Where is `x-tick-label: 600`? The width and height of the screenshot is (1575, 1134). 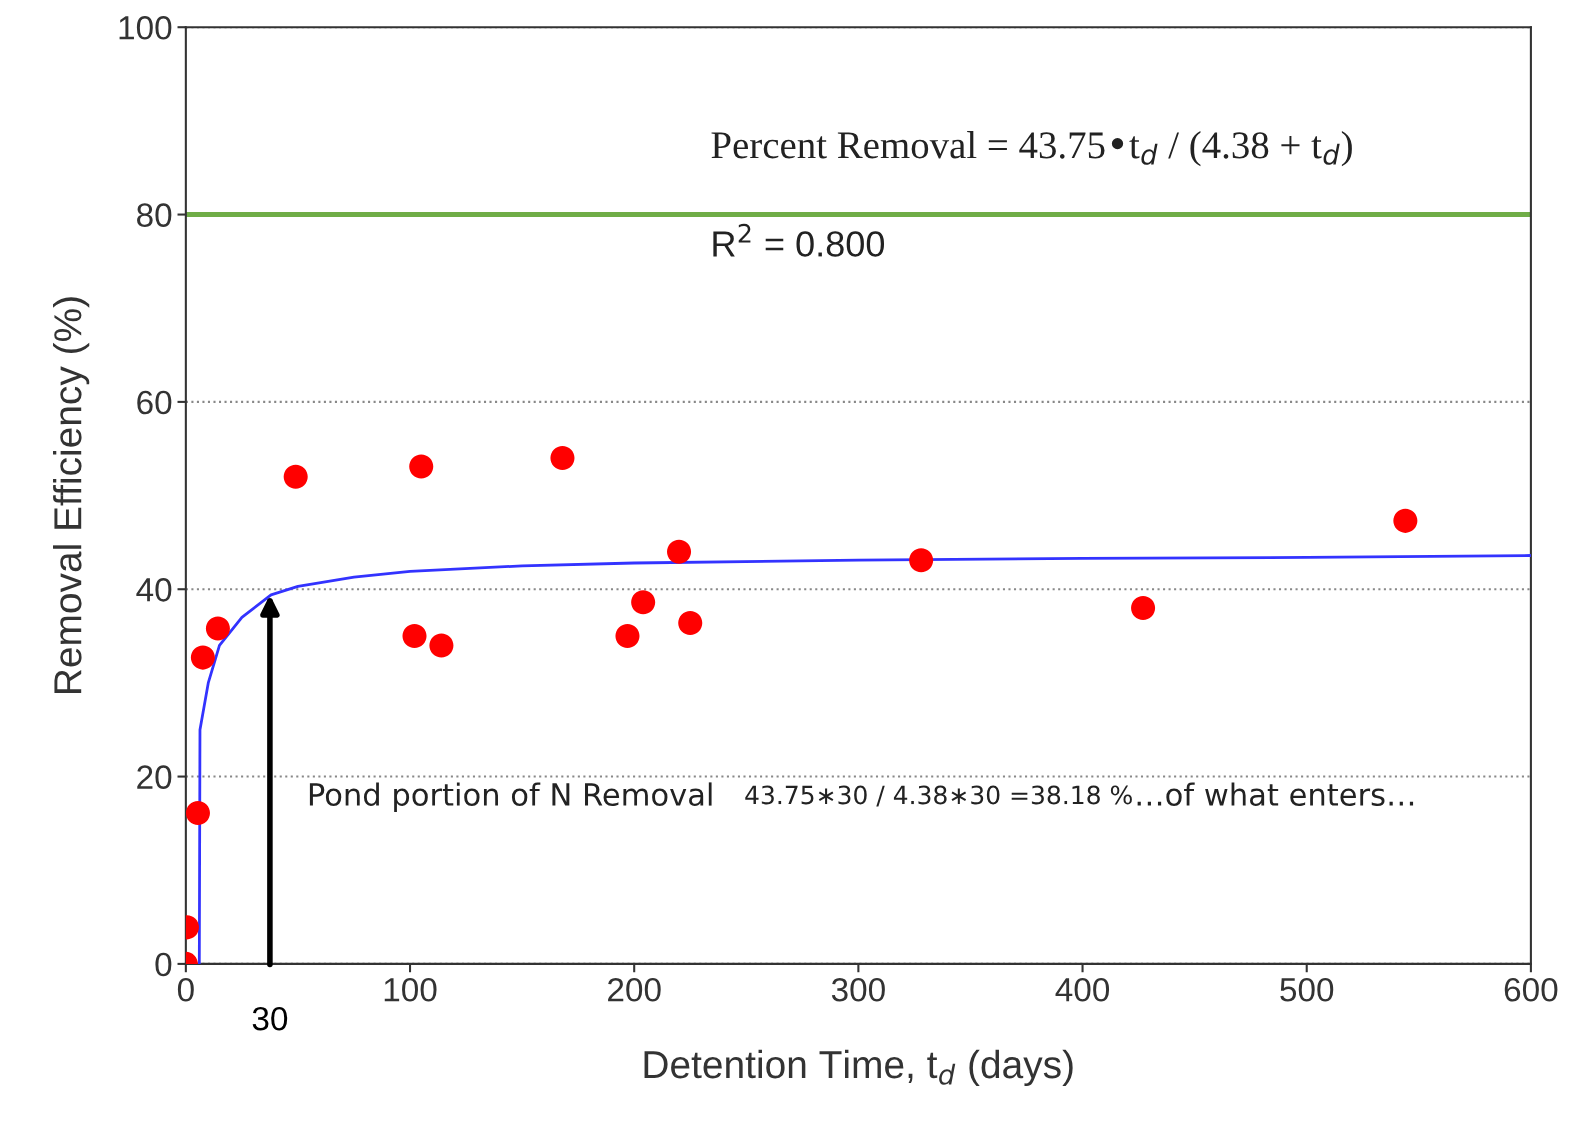
x-tick-label: 600 is located at coordinates (1531, 989).